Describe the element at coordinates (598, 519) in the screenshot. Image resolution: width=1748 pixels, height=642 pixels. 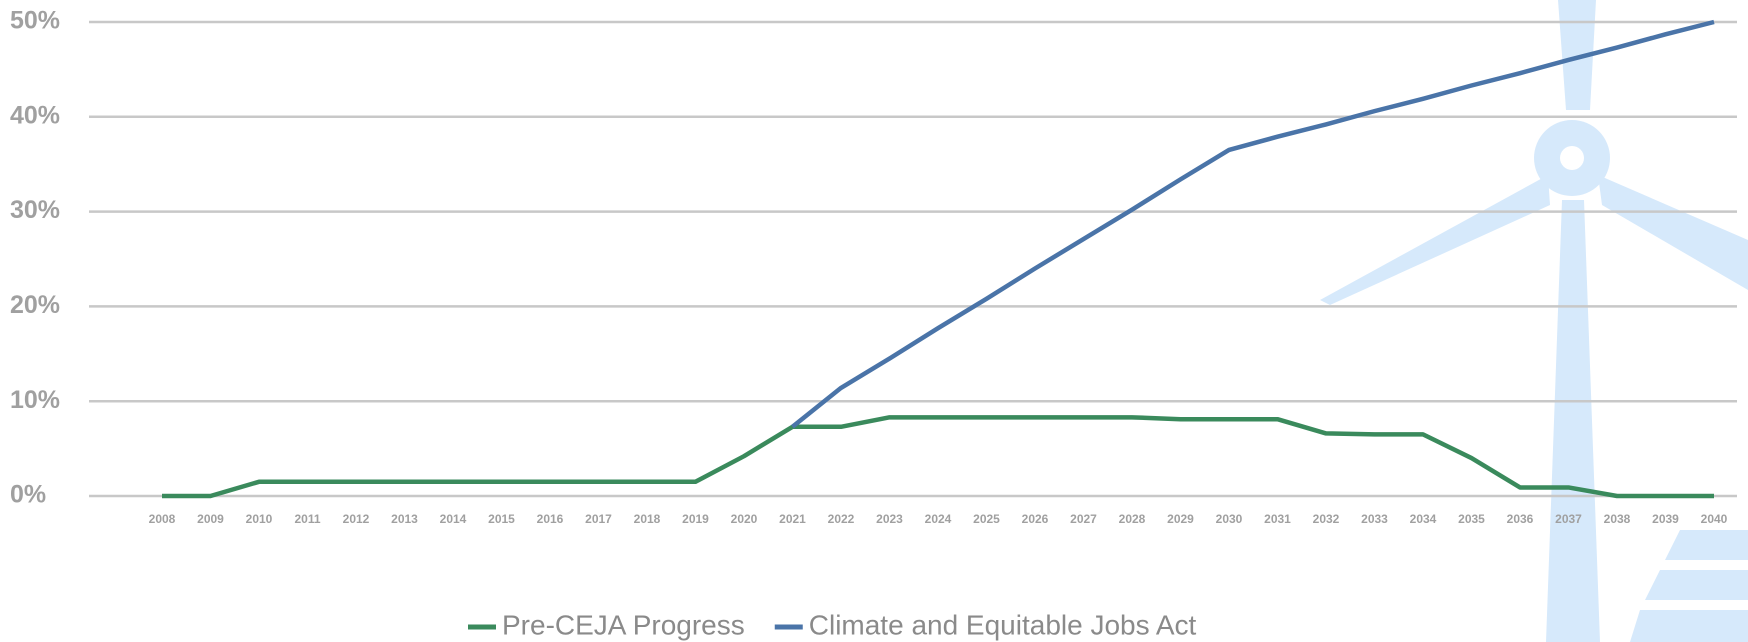
I see `x-tick-label: 2017` at that location.